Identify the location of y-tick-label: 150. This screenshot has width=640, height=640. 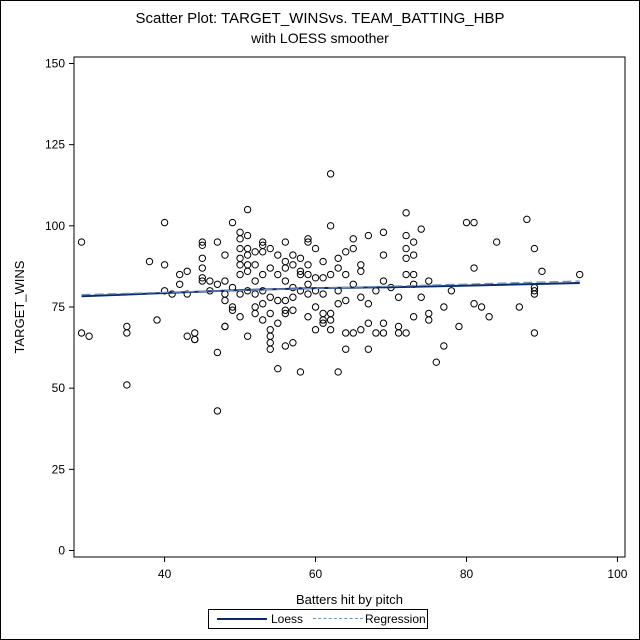
(55, 63).